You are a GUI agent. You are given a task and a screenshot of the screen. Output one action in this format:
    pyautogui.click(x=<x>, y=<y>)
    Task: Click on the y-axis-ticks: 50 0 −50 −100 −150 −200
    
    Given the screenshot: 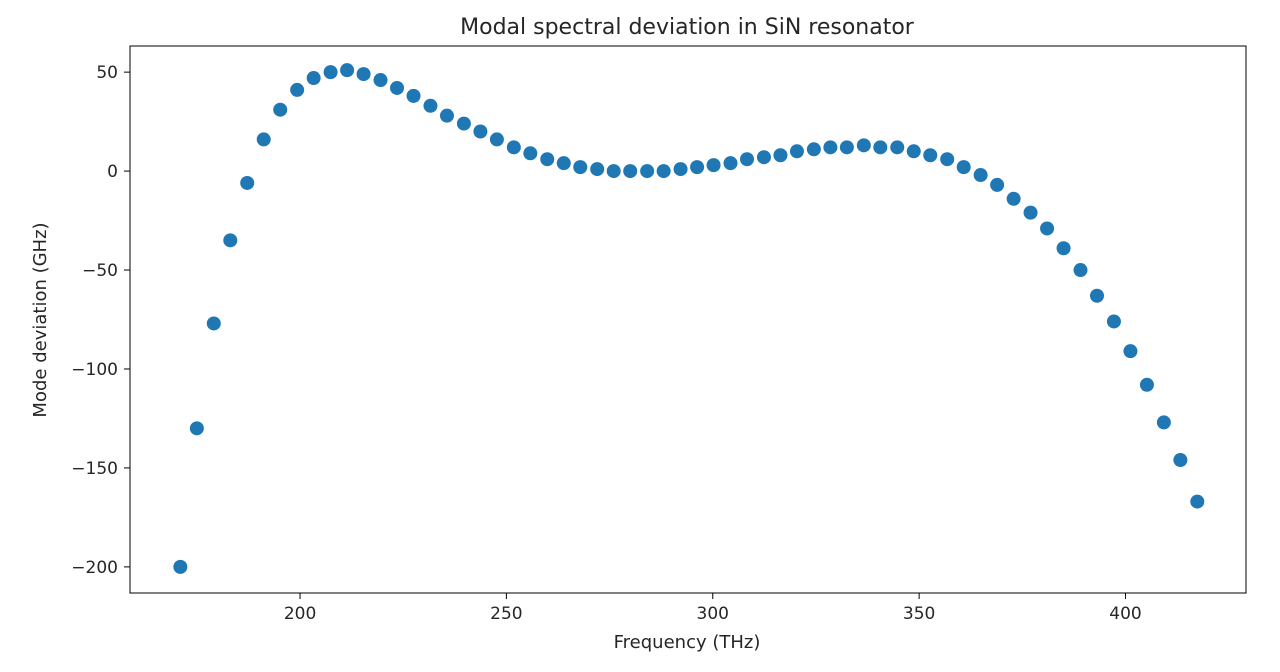 What is the action you would take?
    pyautogui.click(x=100, y=320)
    